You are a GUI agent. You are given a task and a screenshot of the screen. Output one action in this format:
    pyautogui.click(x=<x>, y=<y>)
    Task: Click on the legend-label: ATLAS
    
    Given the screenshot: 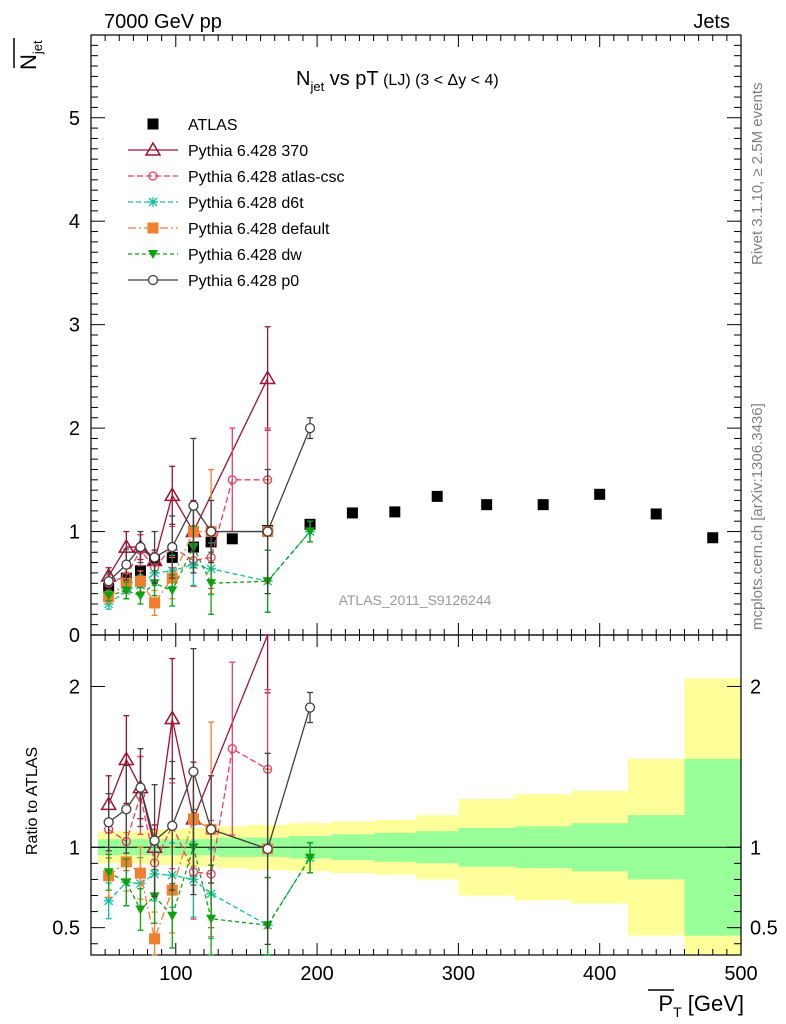 What is the action you would take?
    pyautogui.click(x=213, y=125)
    